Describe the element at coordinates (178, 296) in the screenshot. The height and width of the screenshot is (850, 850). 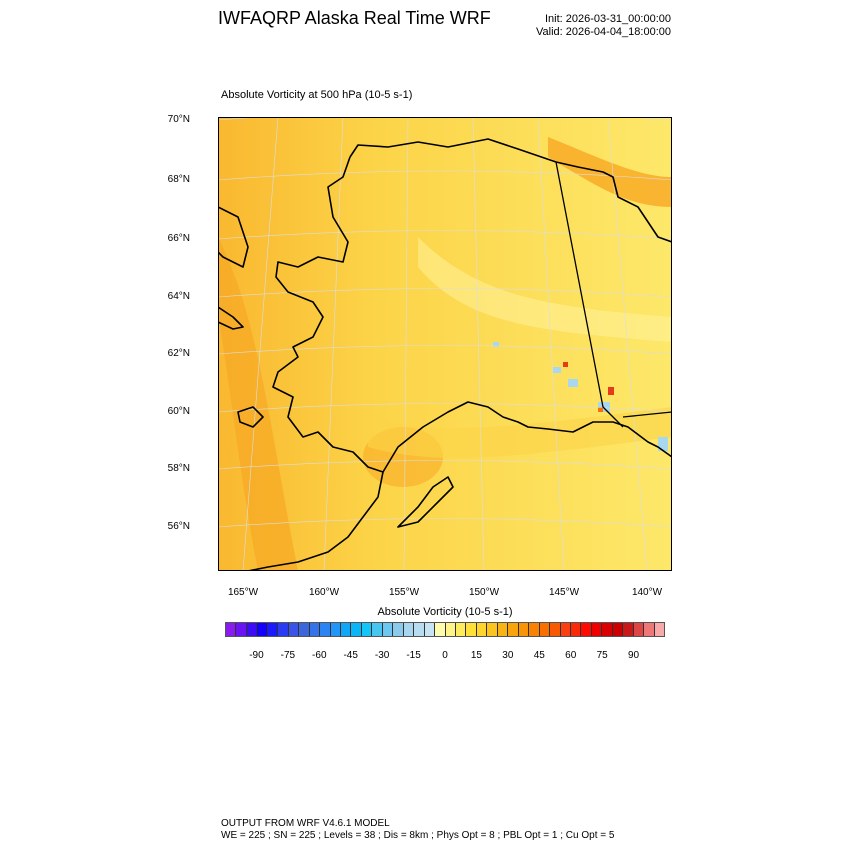
I see `lat-label: 64°N` at that location.